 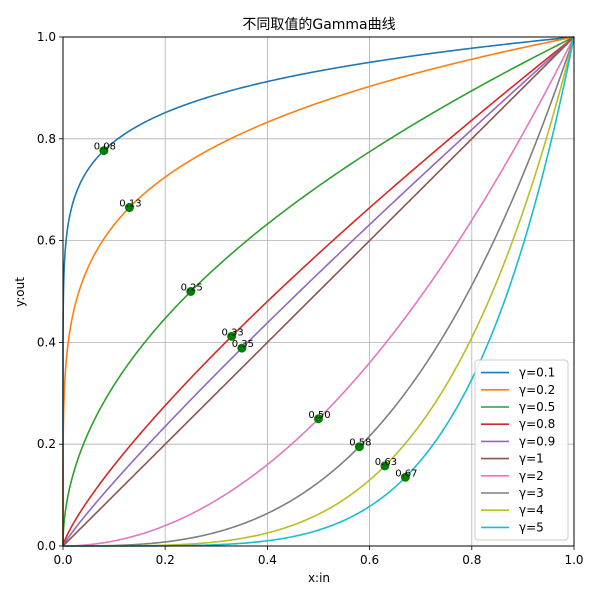 I want to click on legend: γ=0.1 γ=0.2 γ=0.5 γ=0.8 γ=0.9 γ=1 γ=2 γ=3 γ=4 γ=5, so click(x=521, y=450).